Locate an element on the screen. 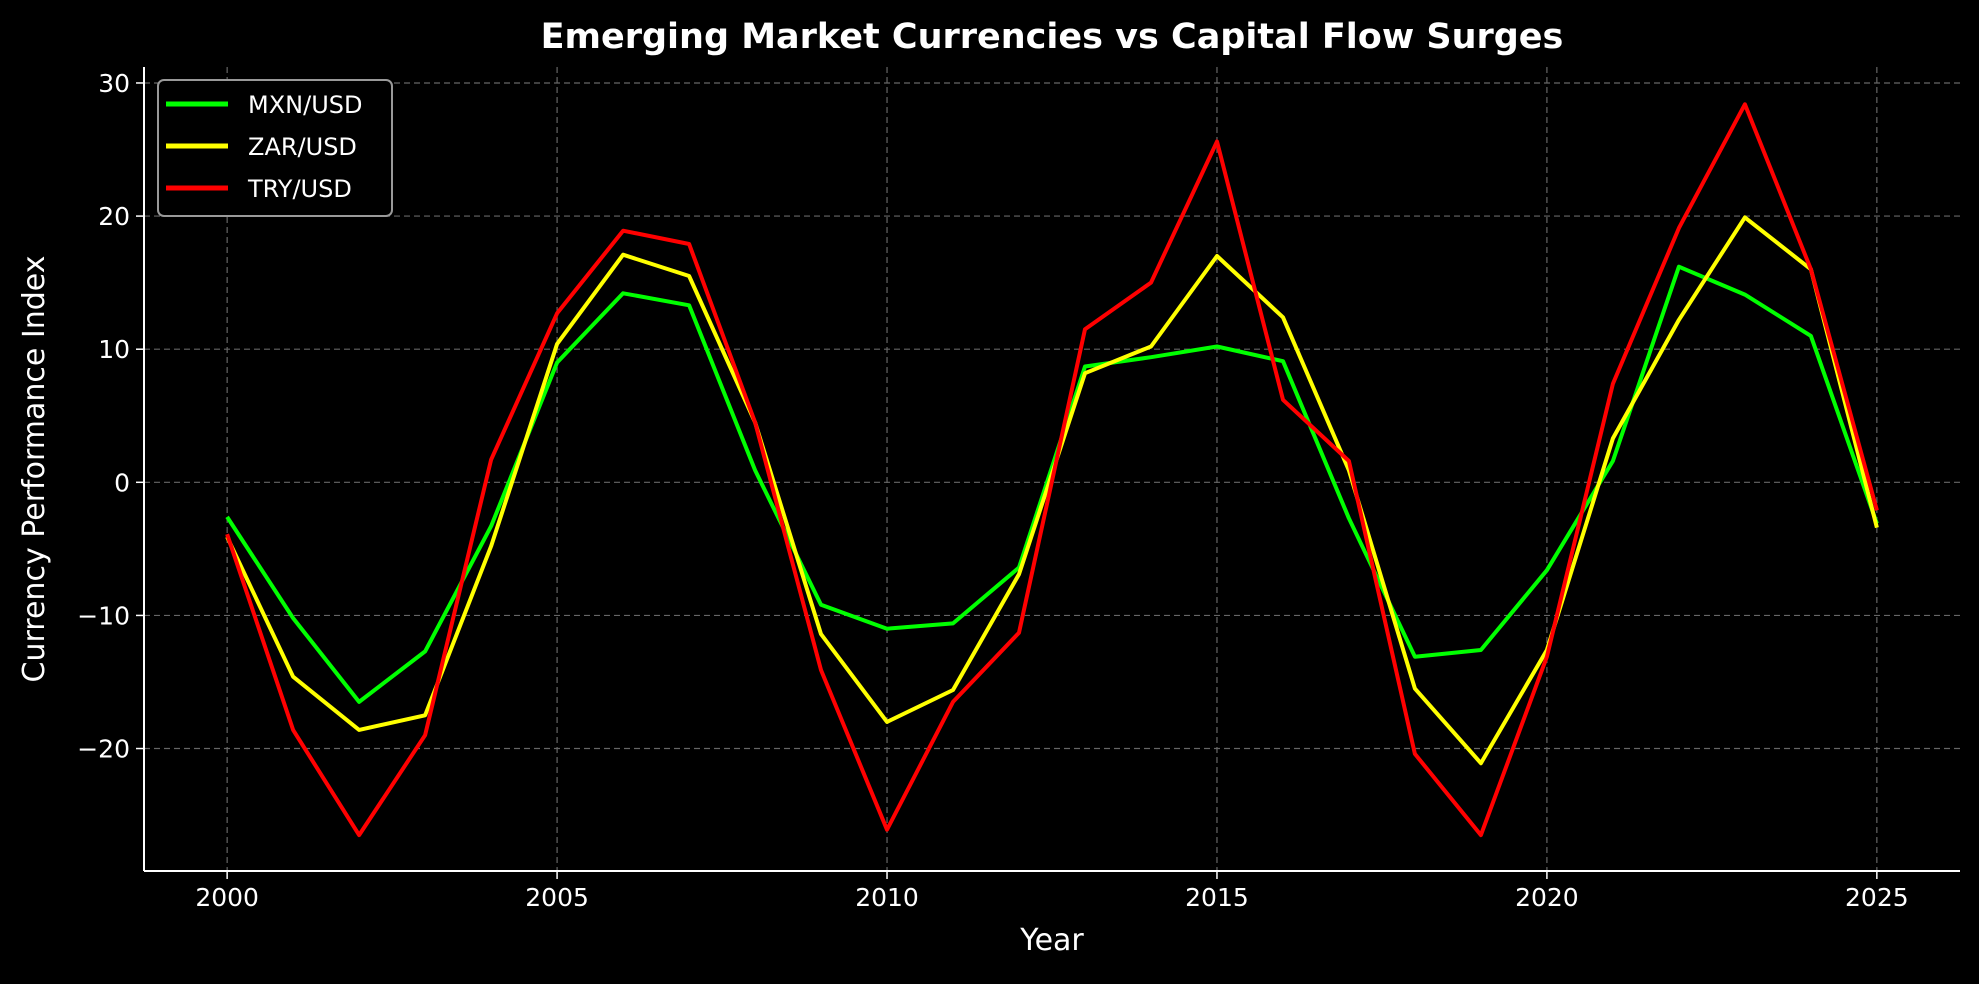 The height and width of the screenshot is (984, 1979). y-tick-label: 10 is located at coordinates (114, 349).